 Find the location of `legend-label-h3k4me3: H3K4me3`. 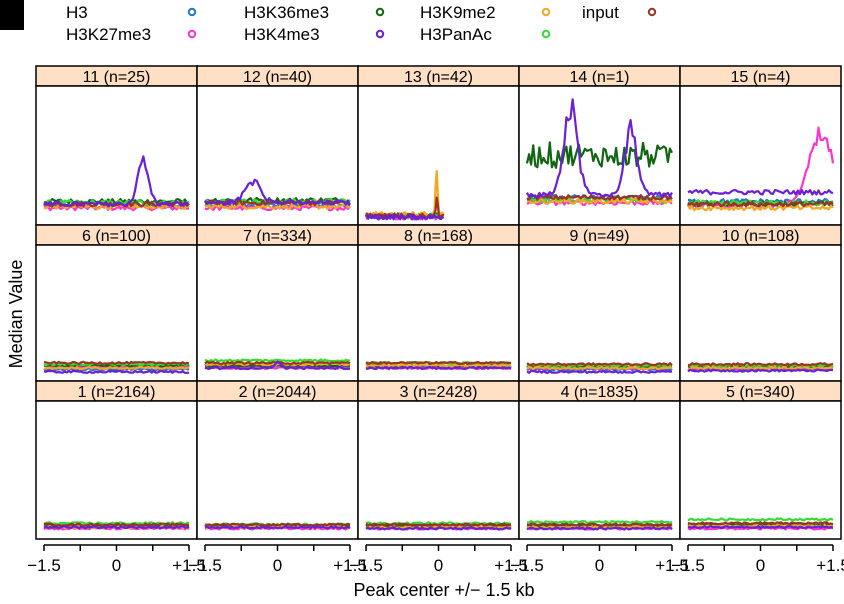

legend-label-h3k4me3: H3K4me3 is located at coordinates (282, 34).